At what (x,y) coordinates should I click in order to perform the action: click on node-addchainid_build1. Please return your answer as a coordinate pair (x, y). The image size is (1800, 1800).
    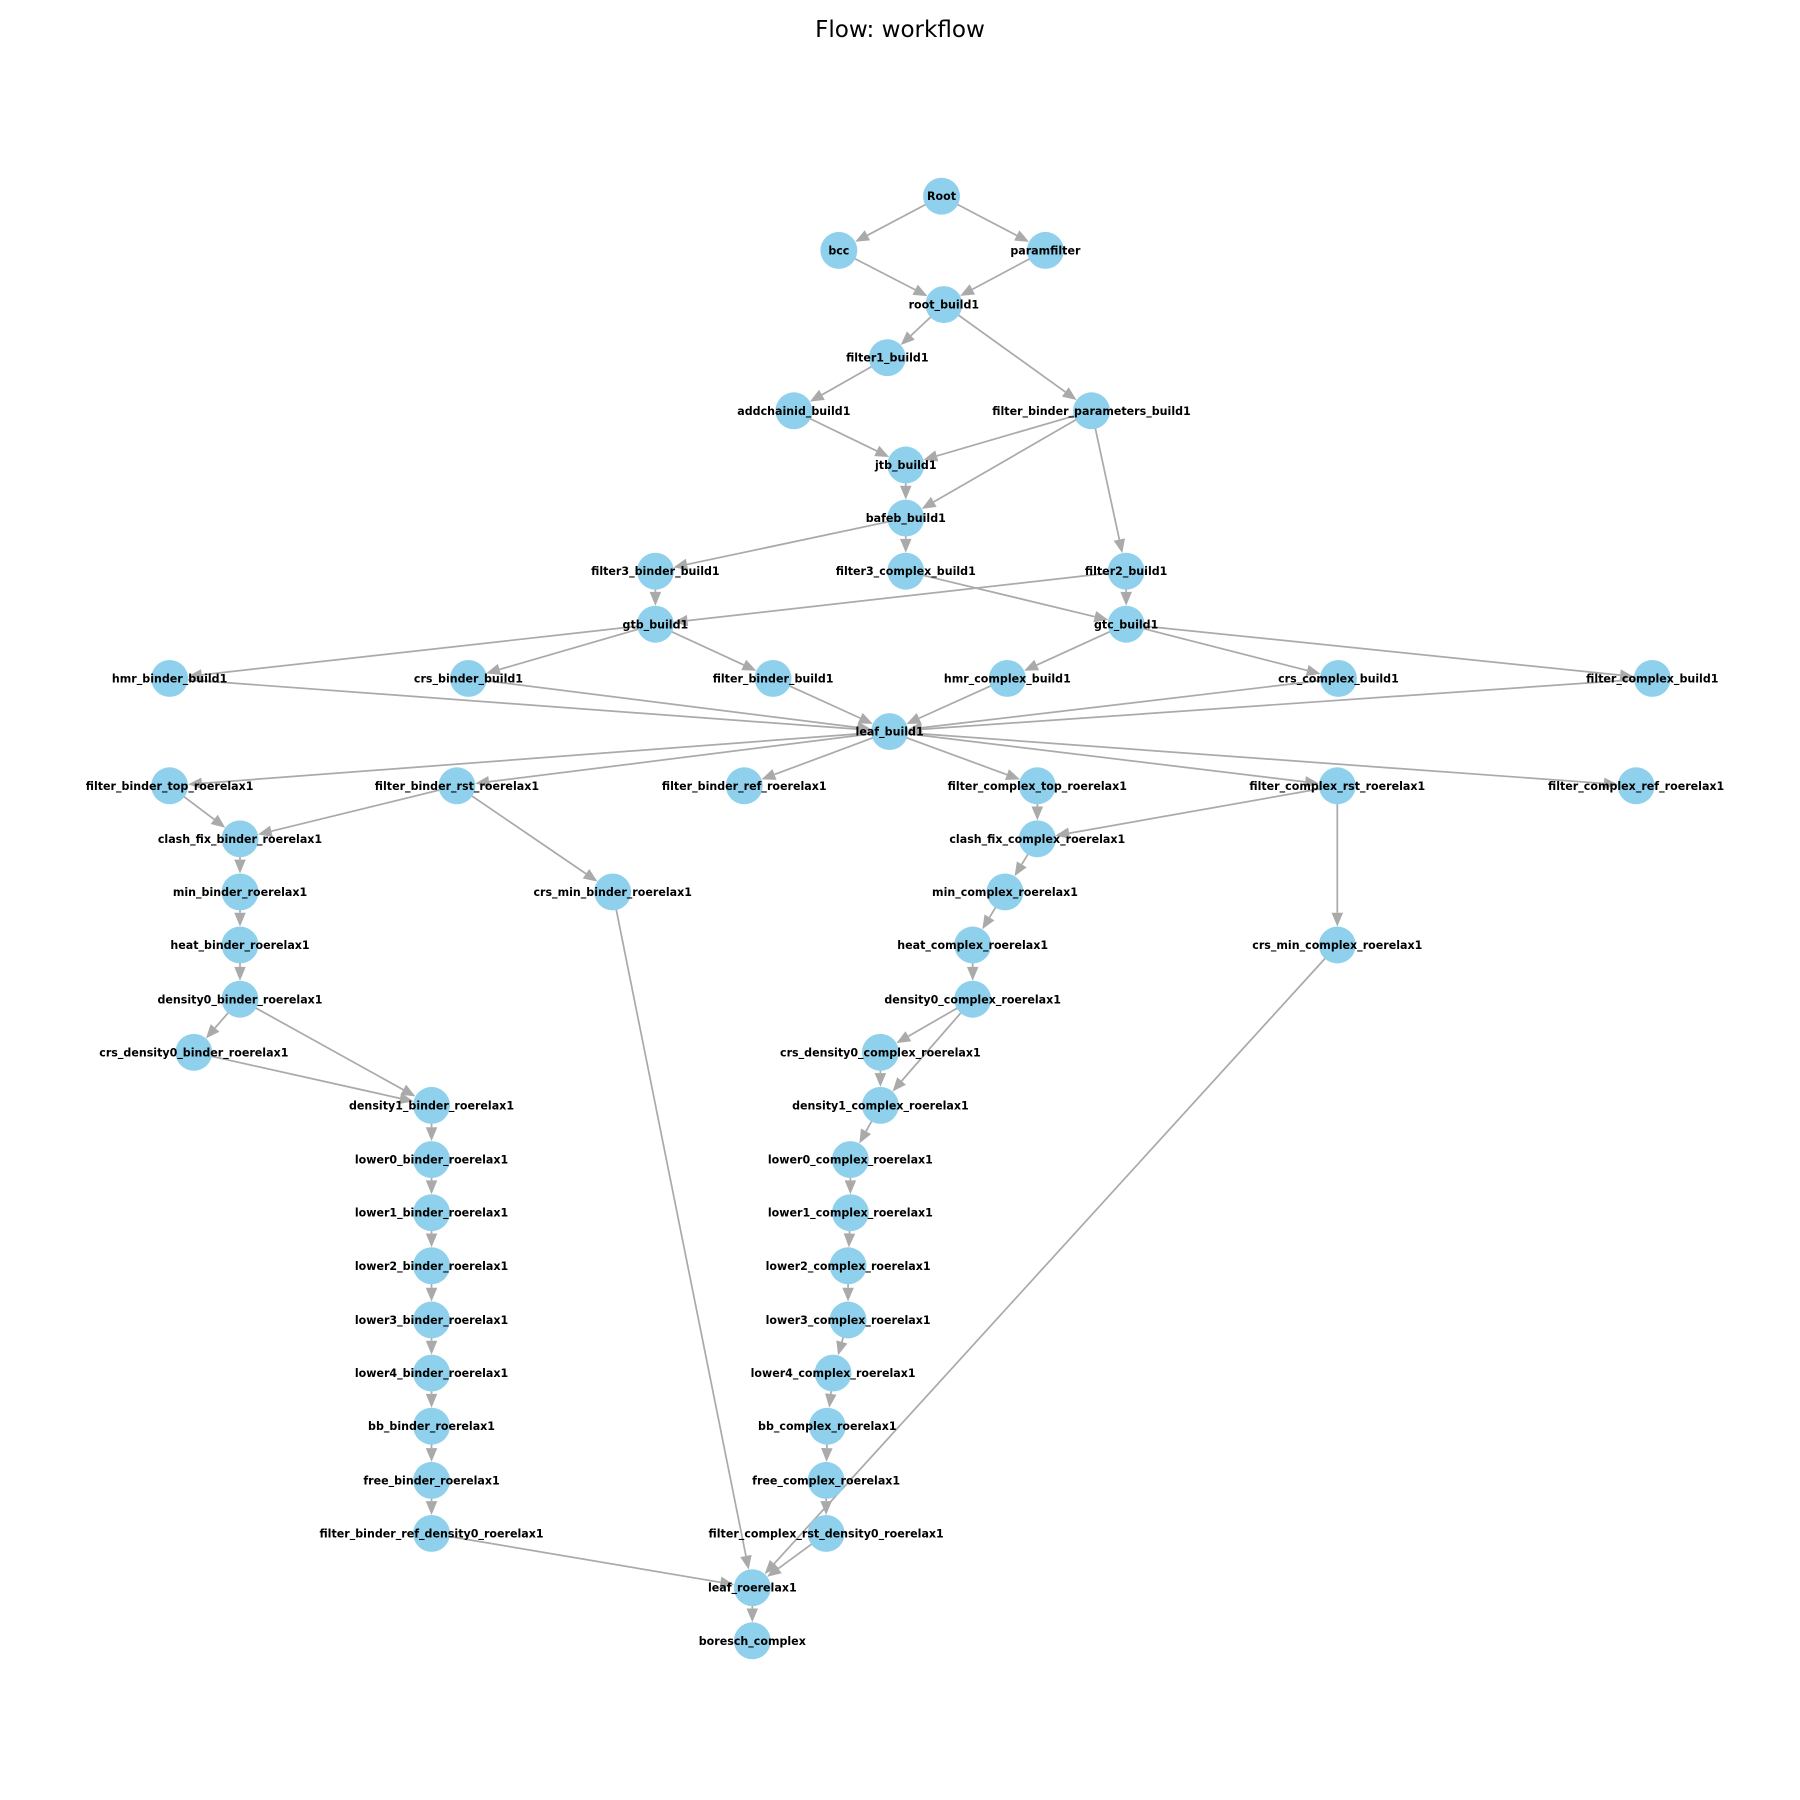
    Looking at the image, I should click on (794, 411).